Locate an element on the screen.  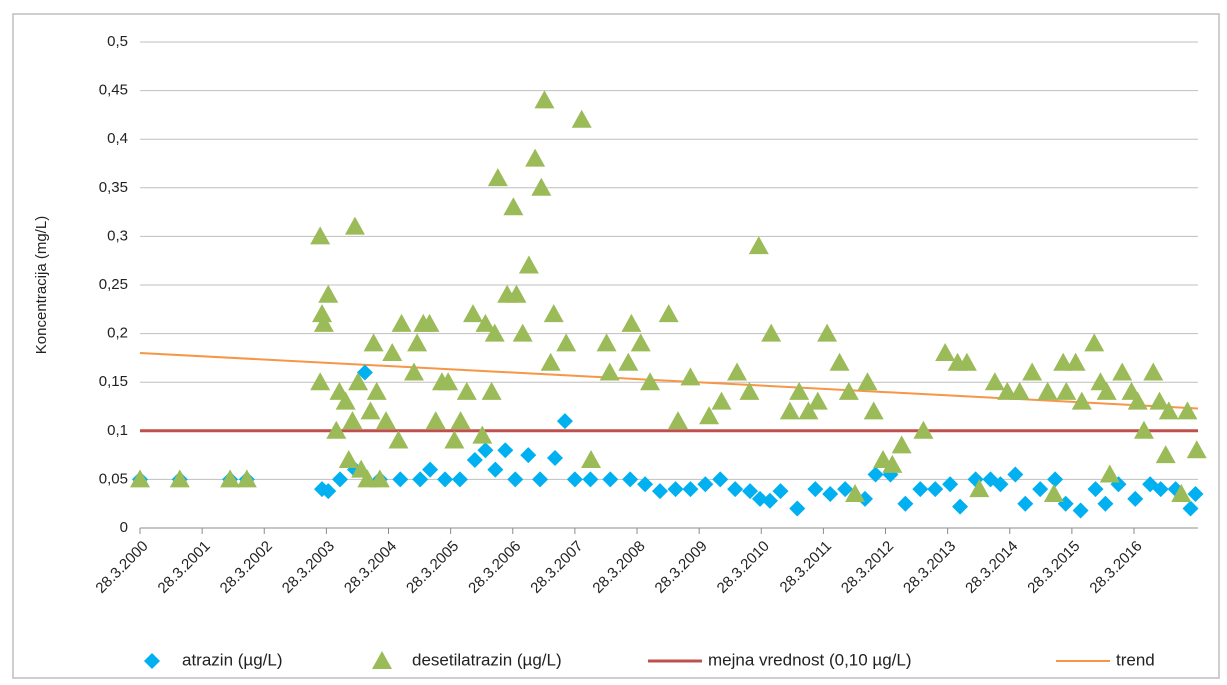
y-axis-label: Koncentracija (mg/L) is located at coordinates (41, 285).